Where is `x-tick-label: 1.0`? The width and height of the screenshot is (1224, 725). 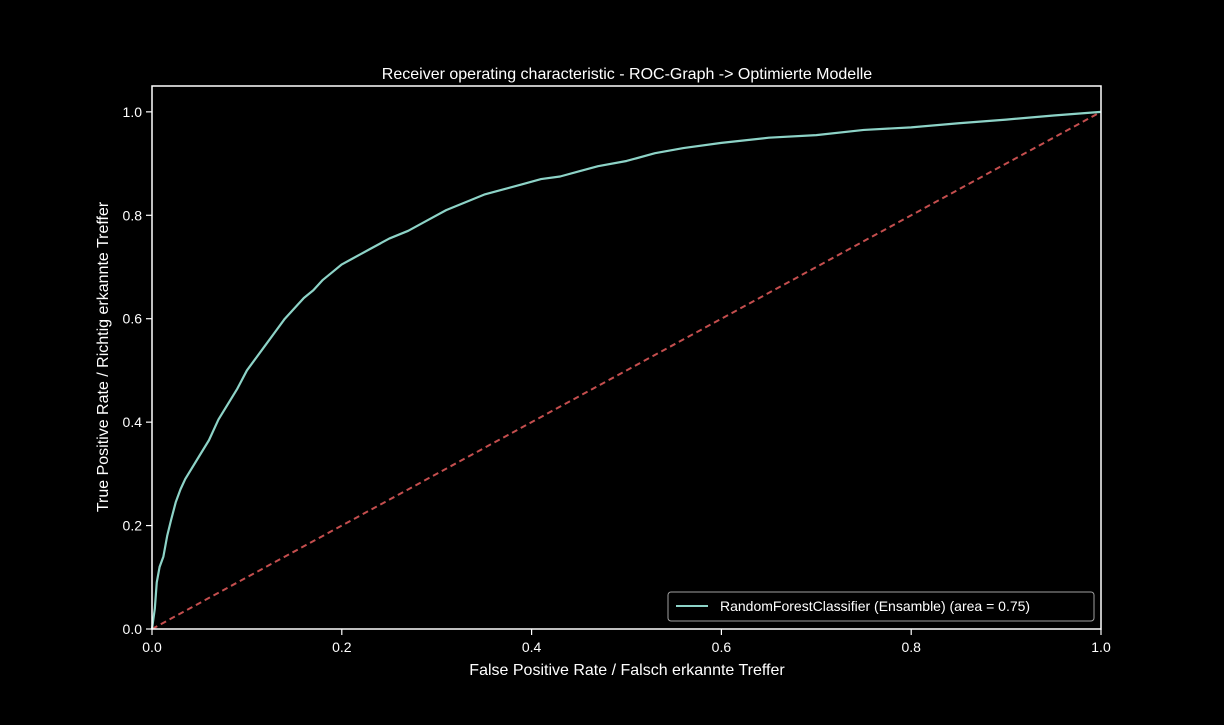
x-tick-label: 1.0 is located at coordinates (1101, 647).